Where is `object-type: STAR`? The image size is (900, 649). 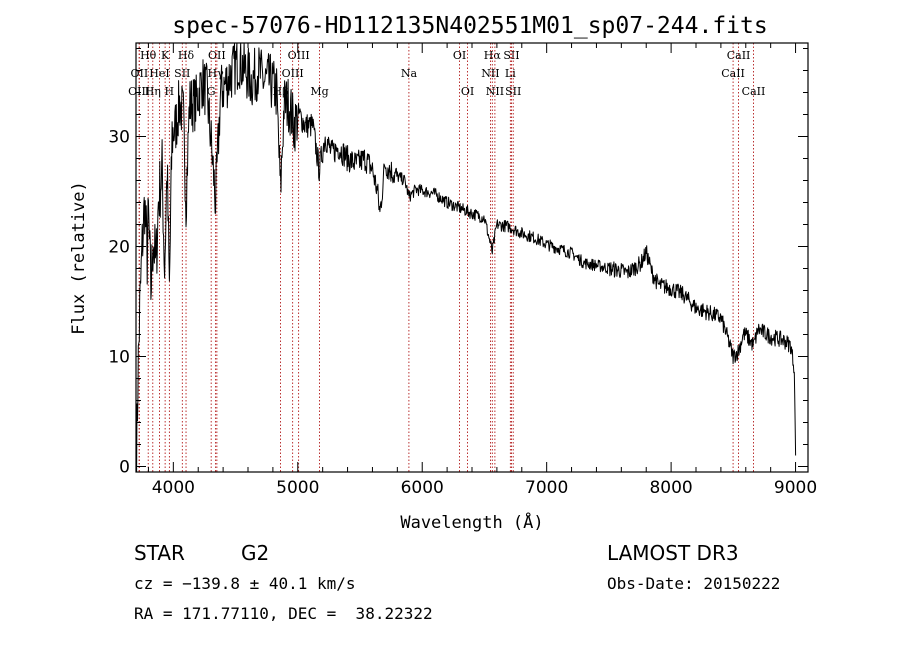 object-type: STAR is located at coordinates (159, 553).